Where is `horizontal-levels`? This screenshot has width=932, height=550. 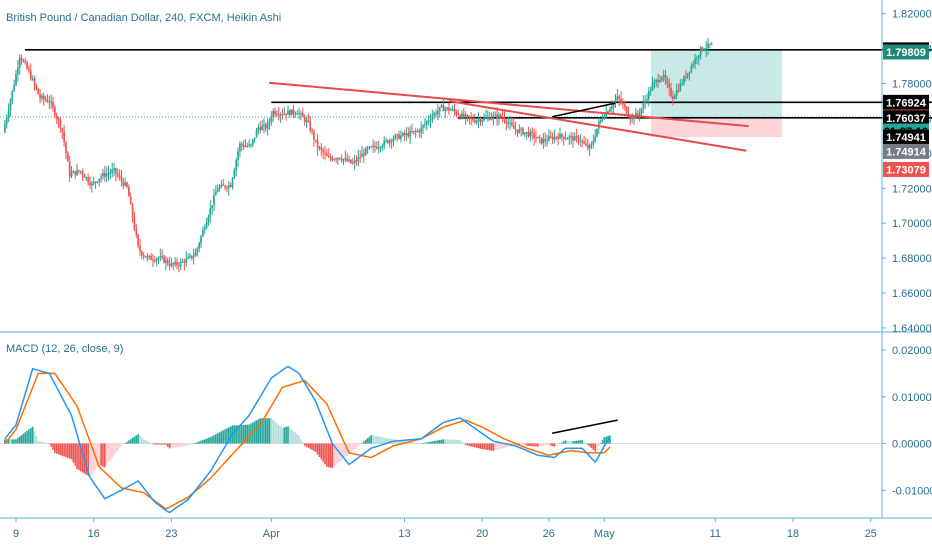
horizontal-levels is located at coordinates (466, 84).